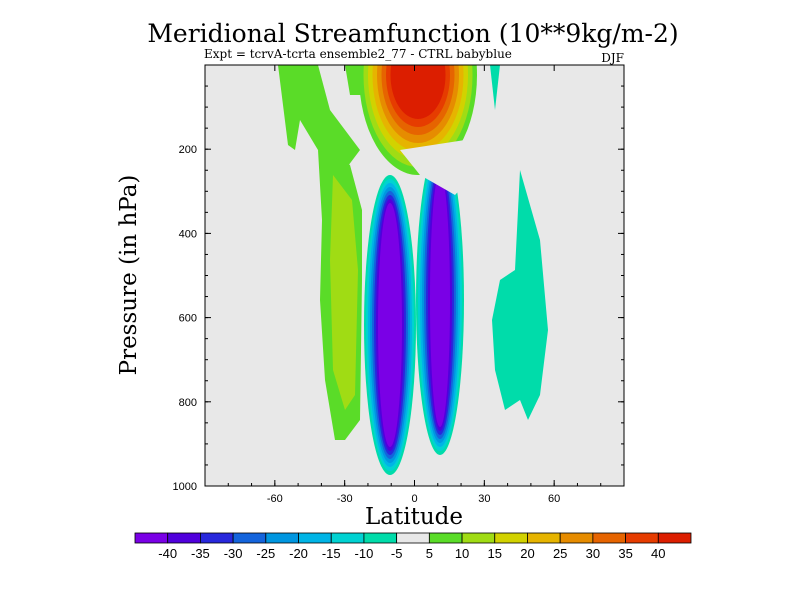 The image size is (800, 600). What do you see at coordinates (414, 499) in the screenshot?
I see `x-tick-label: 0` at bounding box center [414, 499].